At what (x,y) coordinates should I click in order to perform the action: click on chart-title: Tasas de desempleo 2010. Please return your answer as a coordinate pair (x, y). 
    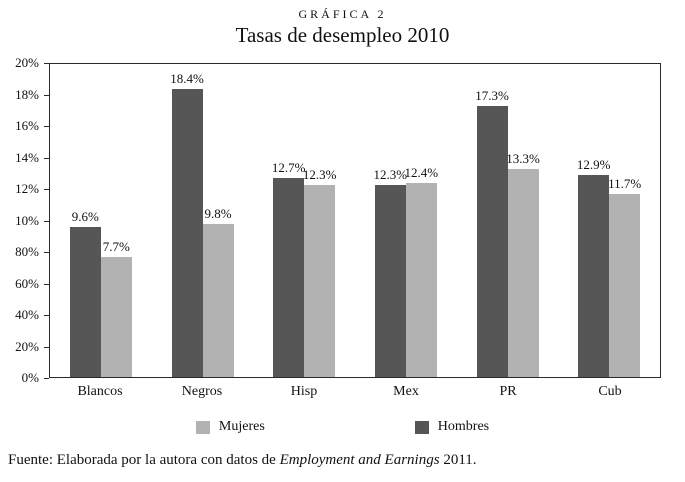
    Looking at the image, I should click on (342, 35).